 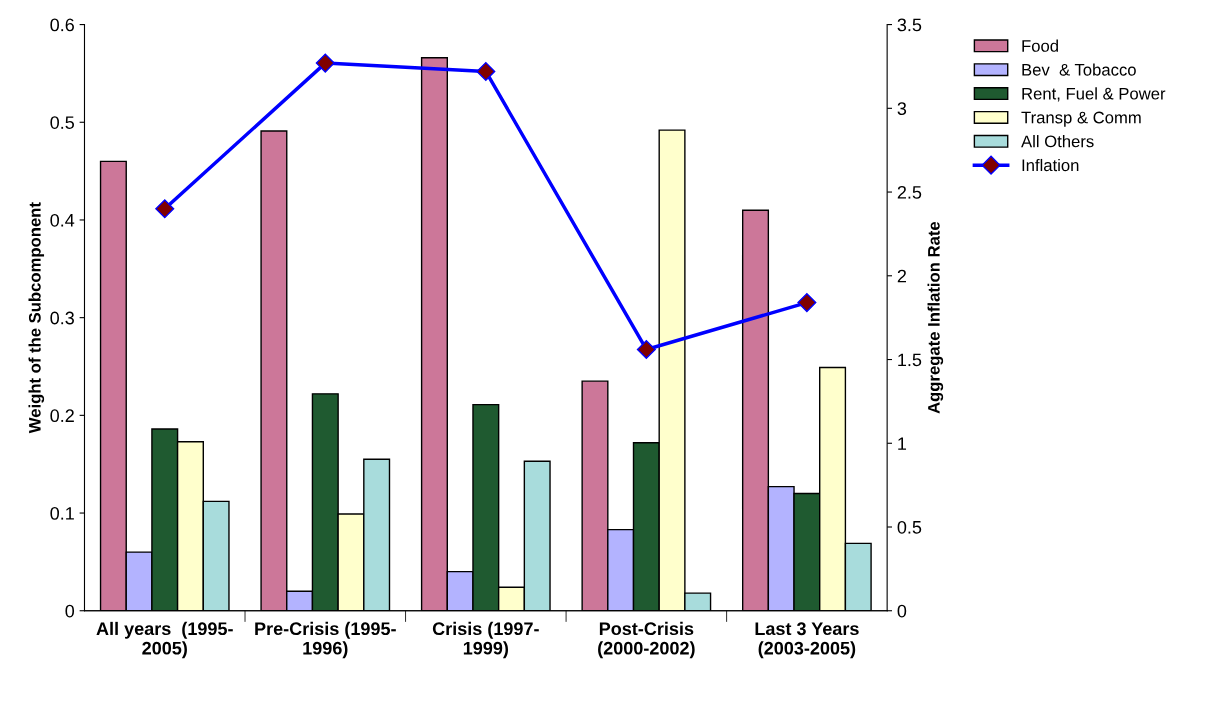 What do you see at coordinates (1094, 94) in the screenshot?
I see `legend-label: Rent, Fuel & Power` at bounding box center [1094, 94].